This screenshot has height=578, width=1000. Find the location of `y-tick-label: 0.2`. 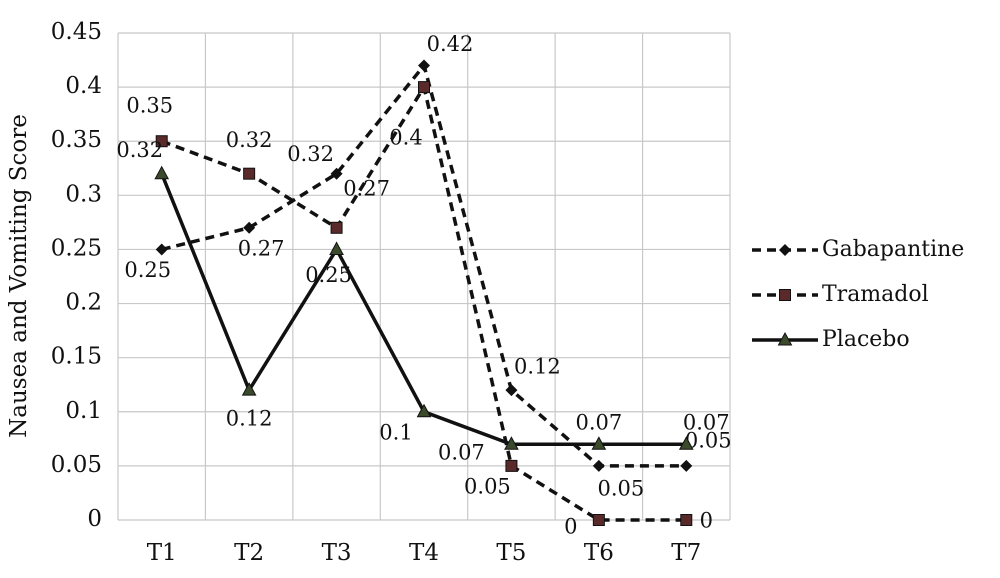

y-tick-label: 0.2 is located at coordinates (83, 303).